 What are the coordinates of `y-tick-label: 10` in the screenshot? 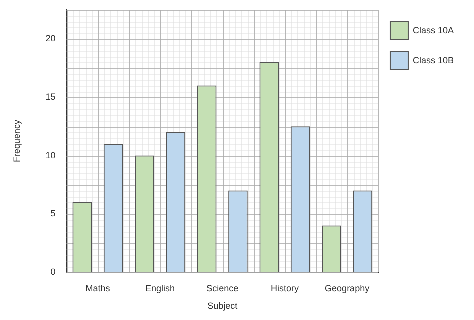 It's located at (51, 155).